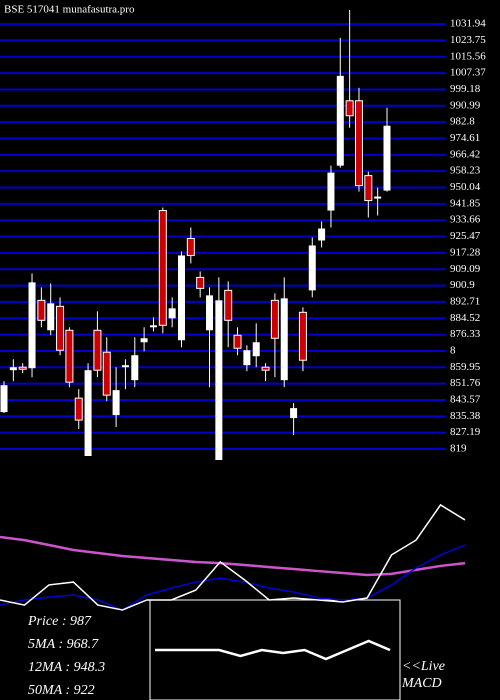  What do you see at coordinates (468, 56) in the screenshot?
I see `y-tick-label: 1015.56` at bounding box center [468, 56].